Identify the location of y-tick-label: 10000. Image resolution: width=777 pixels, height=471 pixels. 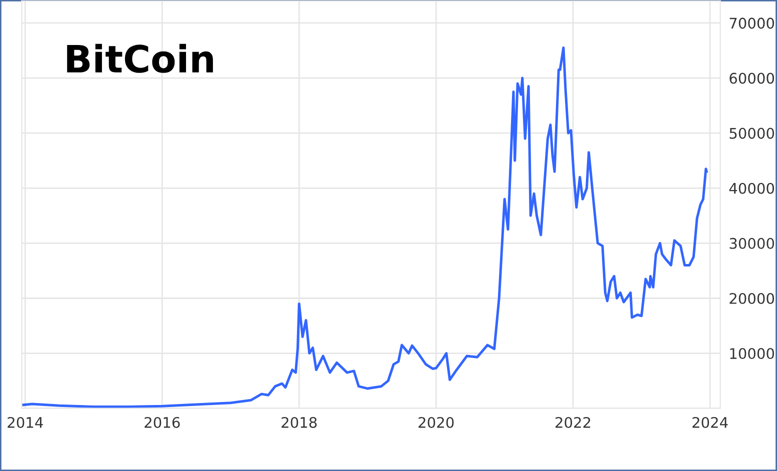
(752, 354).